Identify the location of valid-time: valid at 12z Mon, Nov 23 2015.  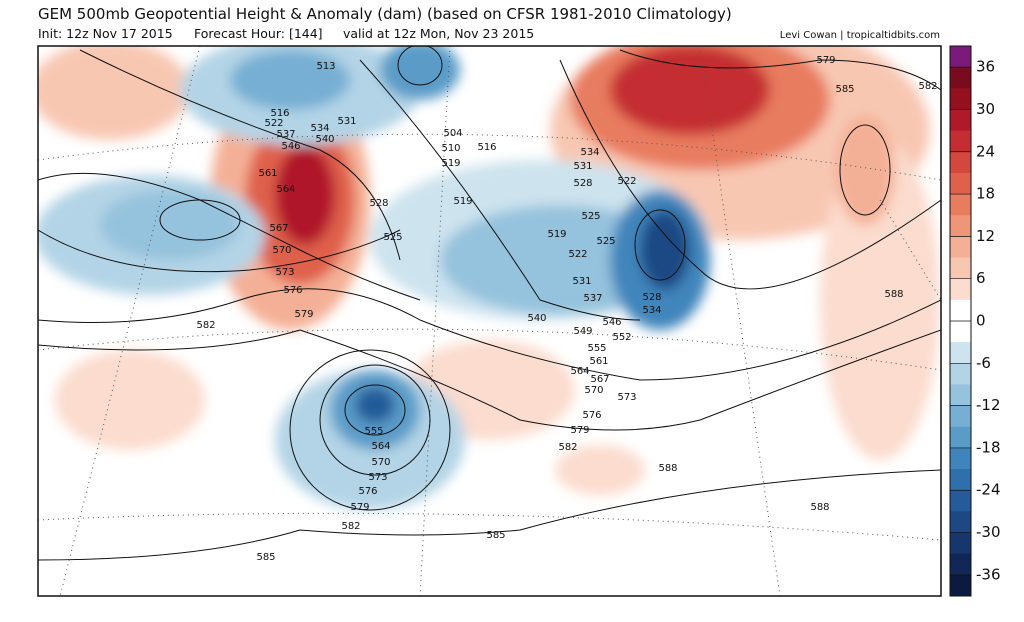
(438, 33).